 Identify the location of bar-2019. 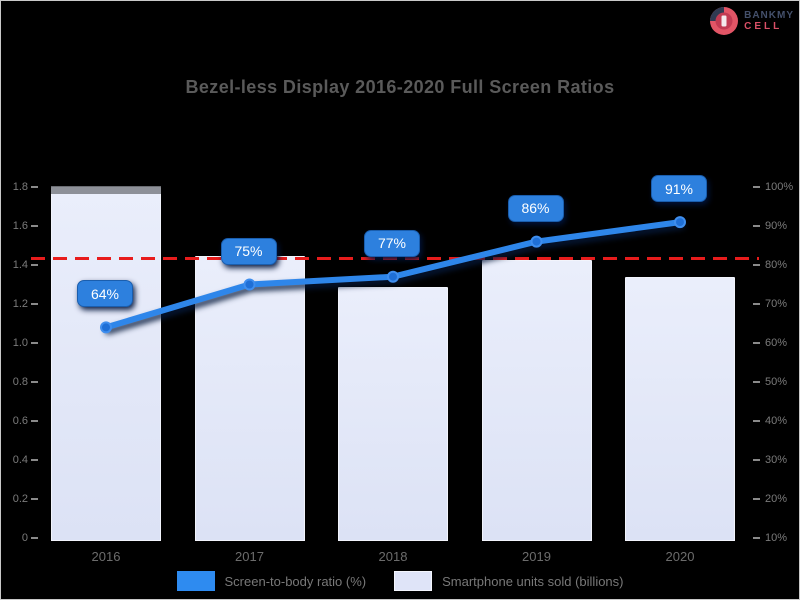
(536, 400).